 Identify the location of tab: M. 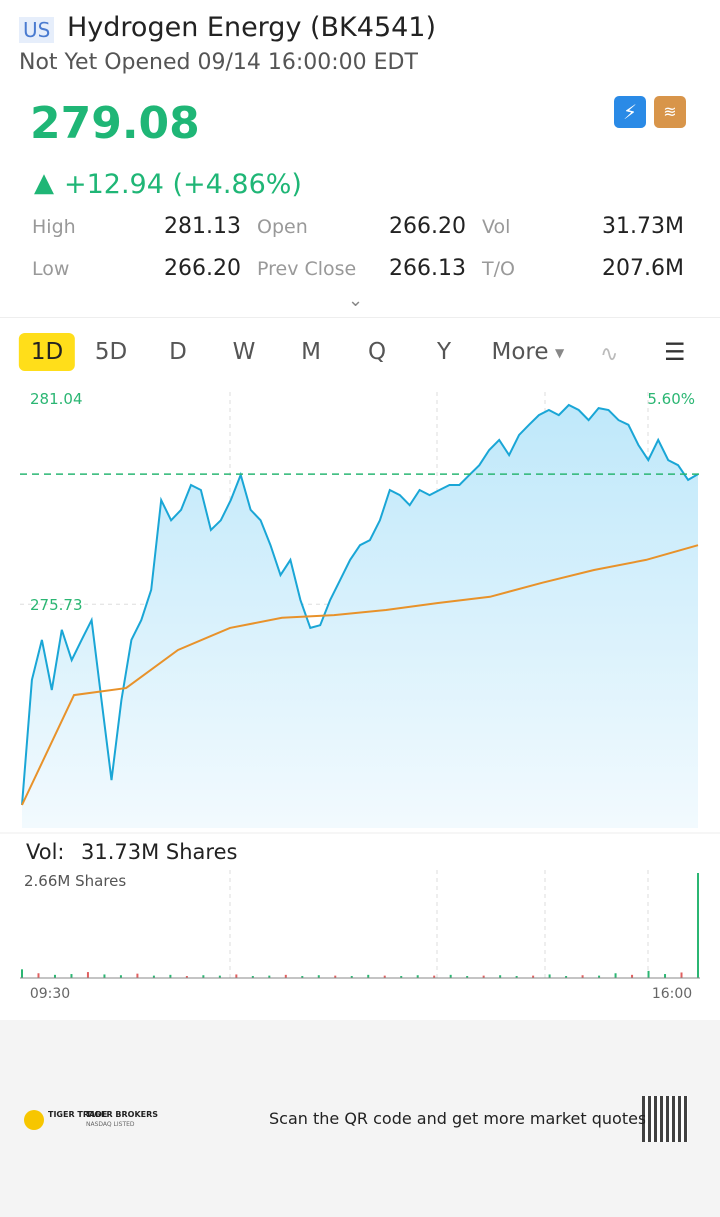
(311, 352).